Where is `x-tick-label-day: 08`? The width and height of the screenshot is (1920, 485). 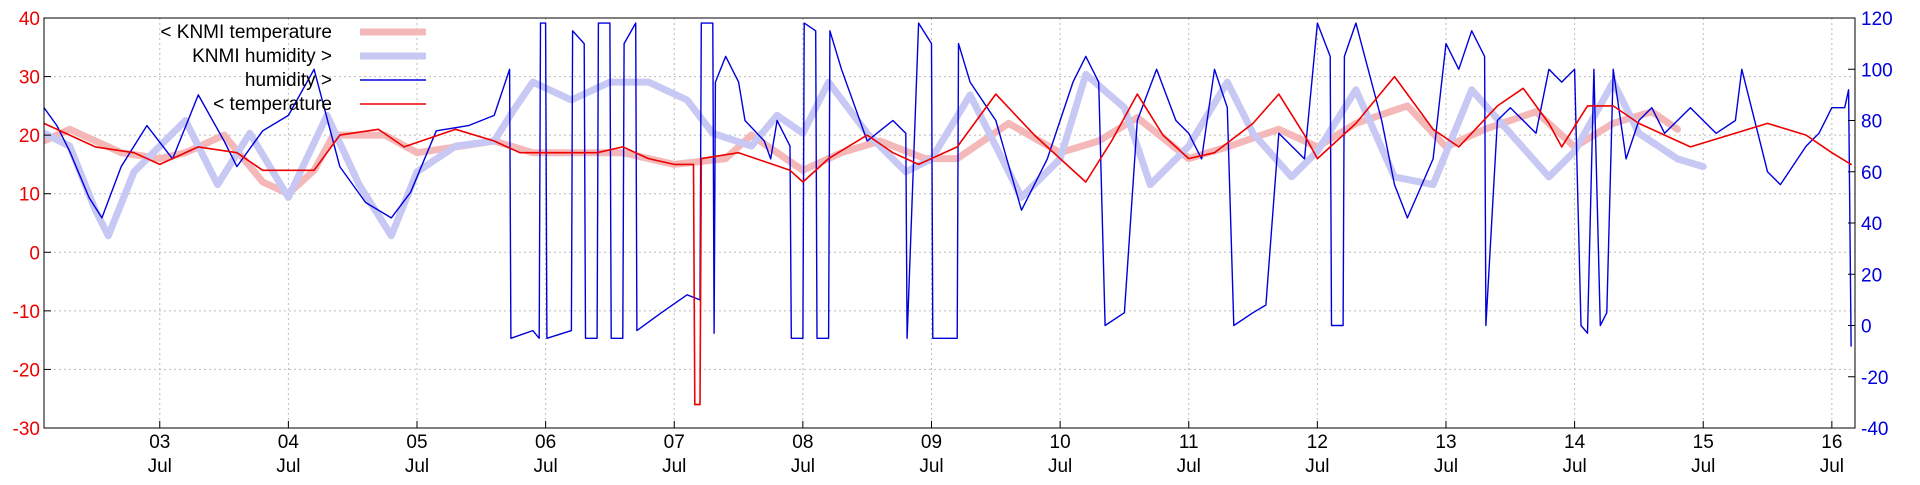
x-tick-label-day: 08 is located at coordinates (802, 442).